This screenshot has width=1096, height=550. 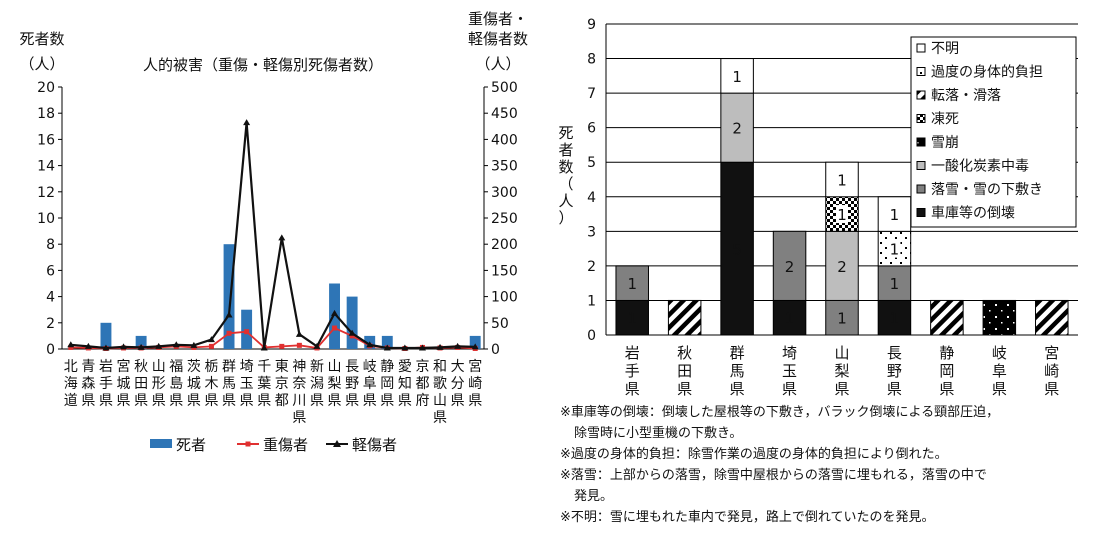 I want to click on right-tick-label: 0, so click(x=495, y=350).